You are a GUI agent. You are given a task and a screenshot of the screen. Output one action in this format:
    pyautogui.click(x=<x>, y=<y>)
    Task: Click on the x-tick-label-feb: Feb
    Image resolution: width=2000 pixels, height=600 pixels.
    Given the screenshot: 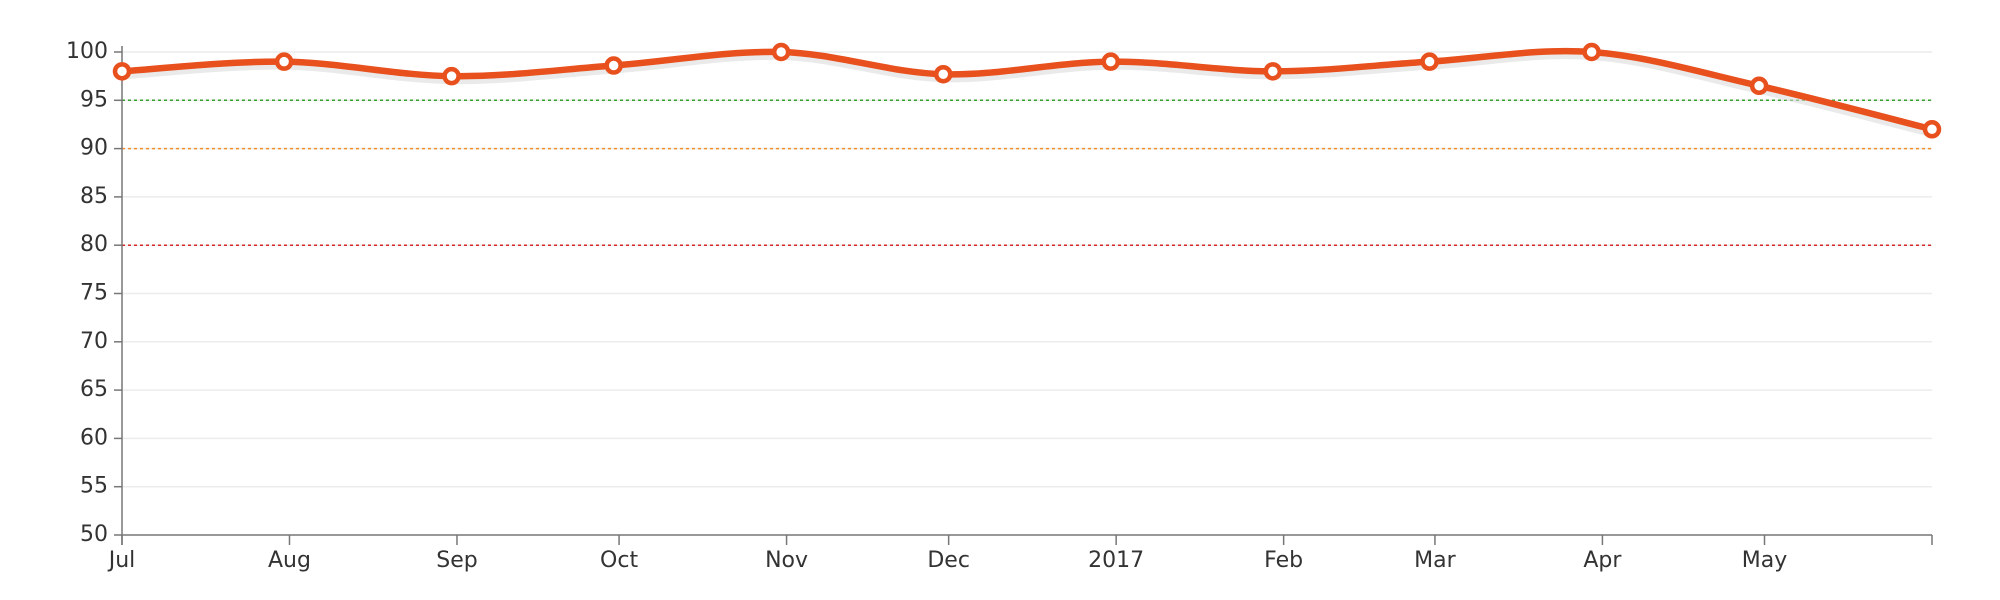 What is the action you would take?
    pyautogui.click(x=1283, y=560)
    